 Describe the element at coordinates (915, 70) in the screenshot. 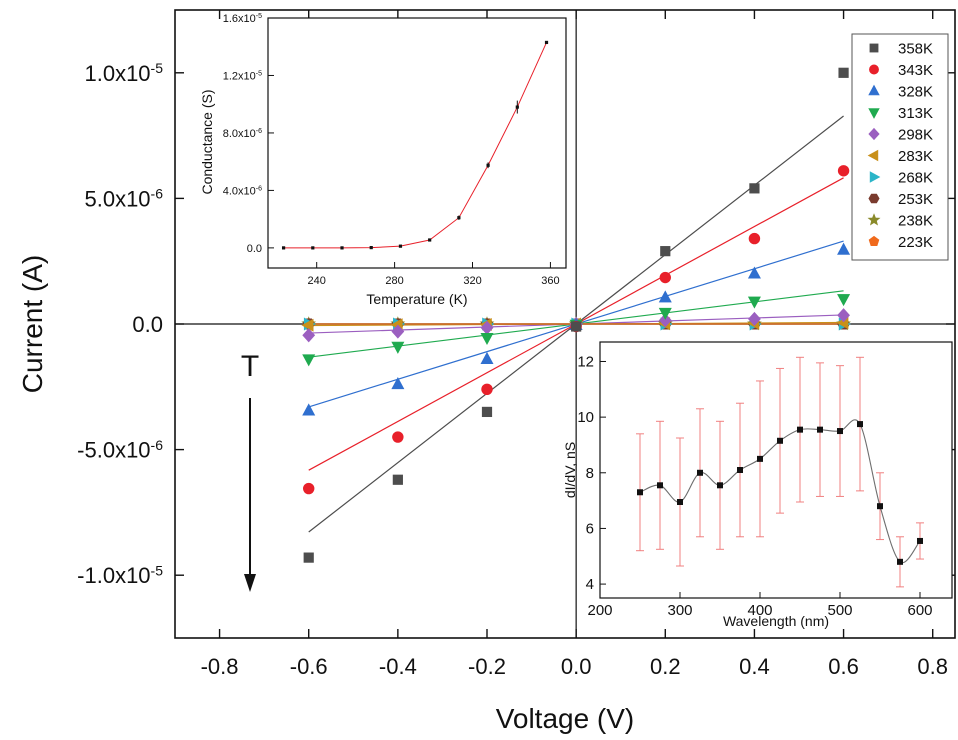

I see `legend-label: 343K` at that location.